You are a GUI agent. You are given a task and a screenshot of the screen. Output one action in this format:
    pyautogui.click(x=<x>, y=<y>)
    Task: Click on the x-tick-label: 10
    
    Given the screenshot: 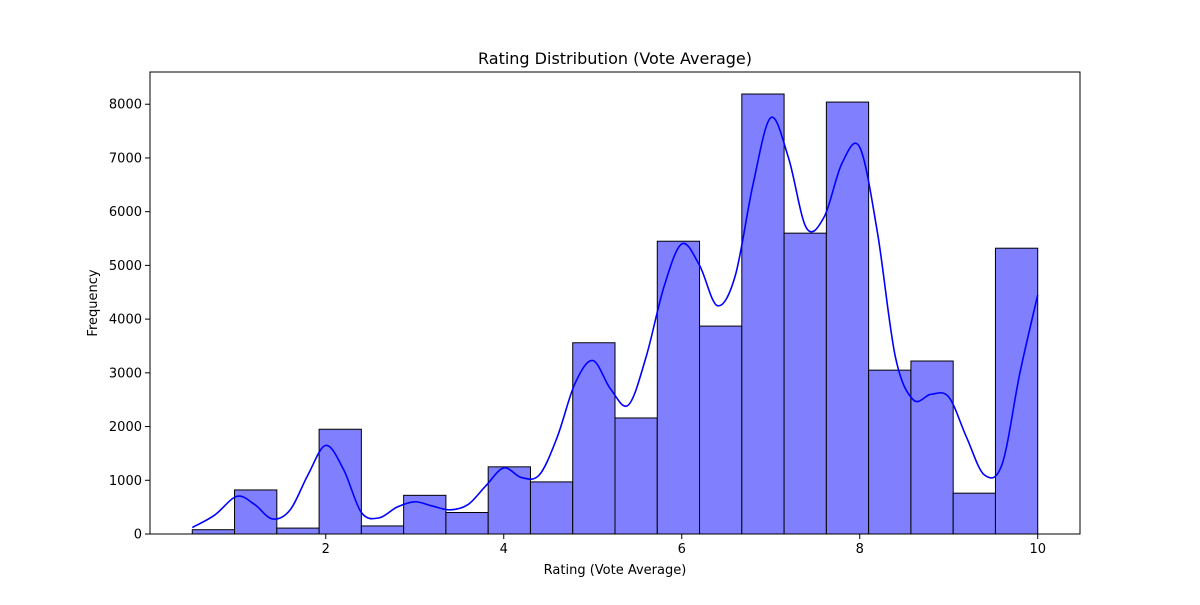 What is the action you would take?
    pyautogui.click(x=1037, y=549)
    